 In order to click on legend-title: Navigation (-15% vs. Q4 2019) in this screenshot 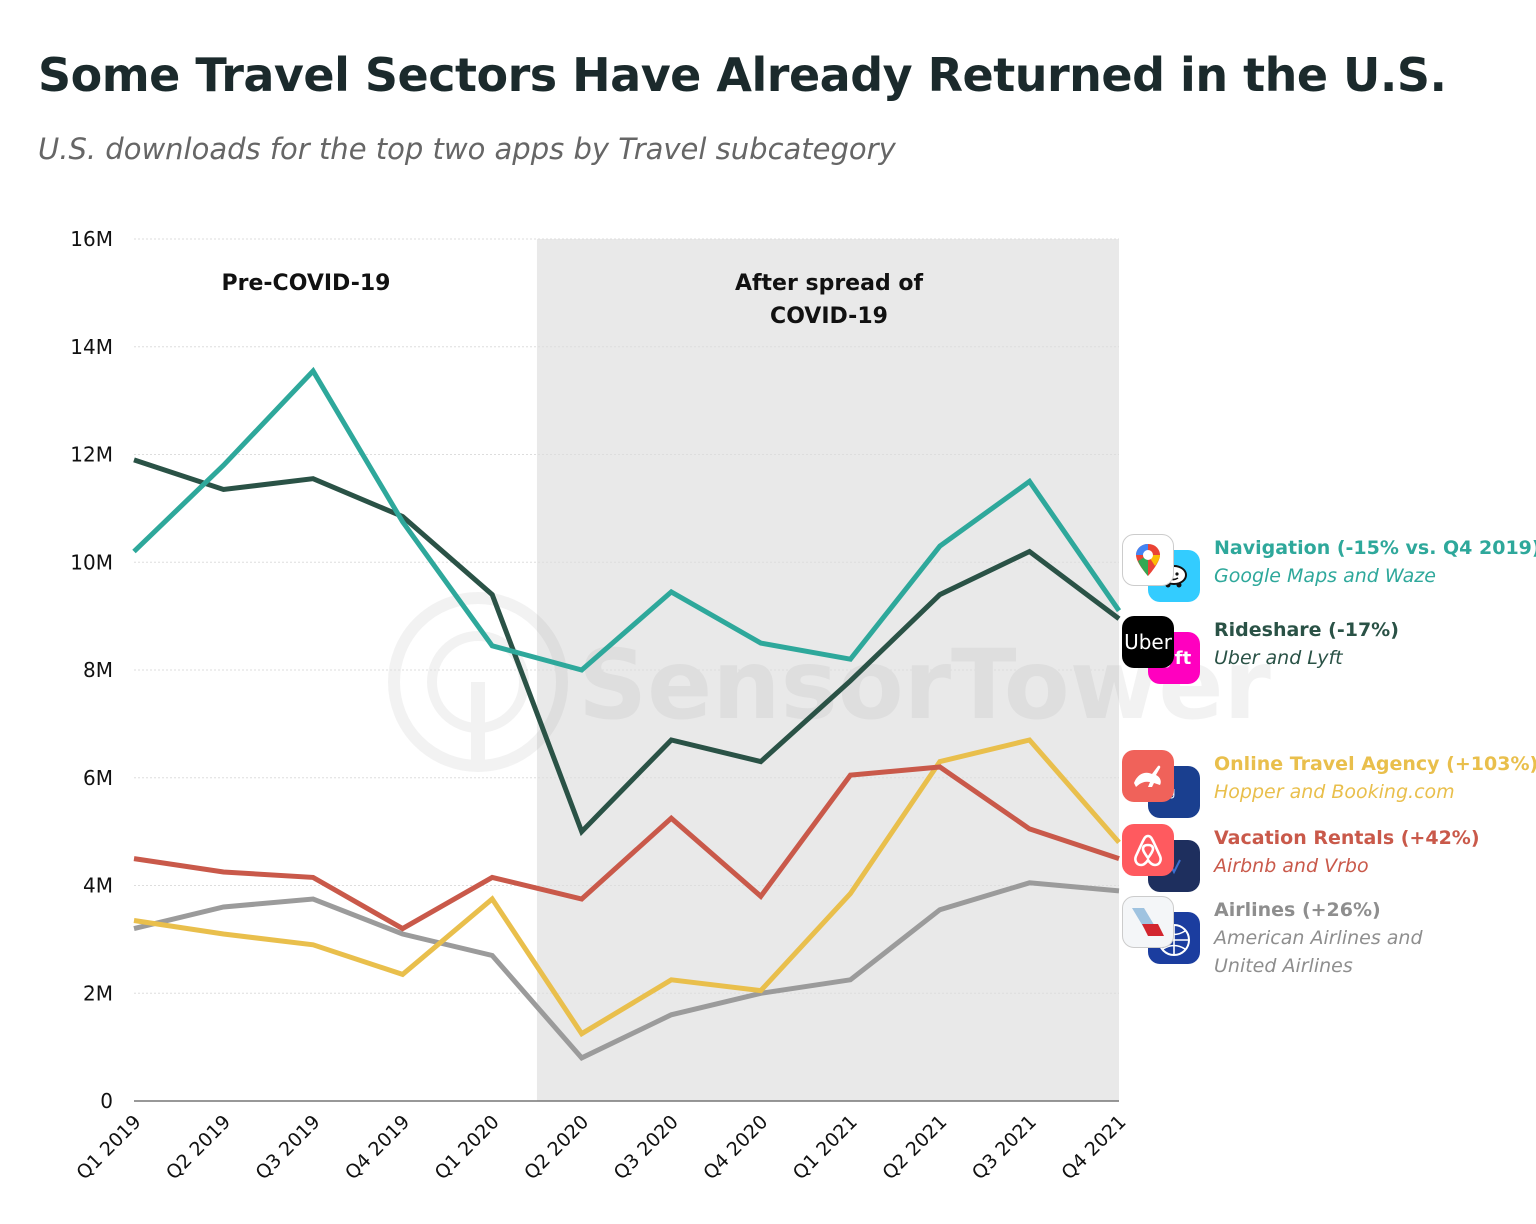, I will do `click(1375, 548)`.